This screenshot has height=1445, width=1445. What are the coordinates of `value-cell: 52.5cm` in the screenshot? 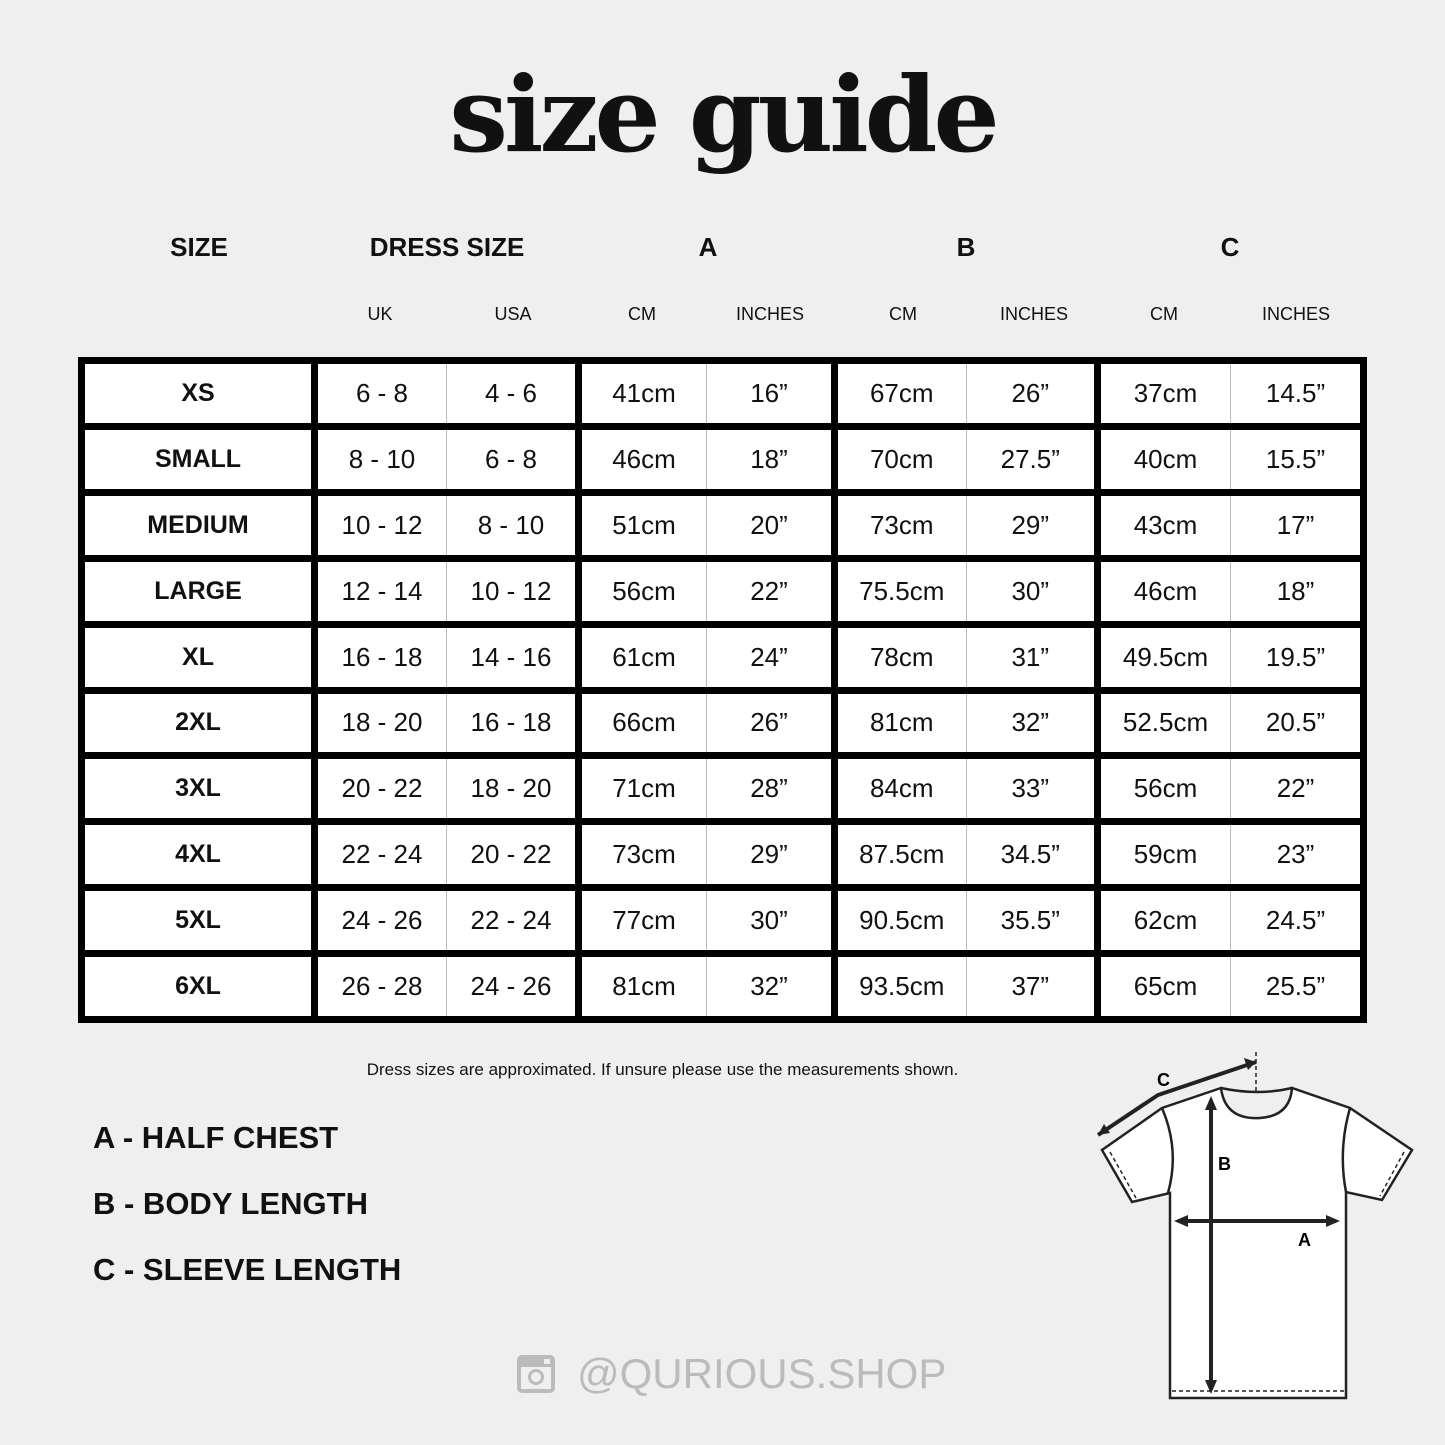 It's located at (1165, 722).